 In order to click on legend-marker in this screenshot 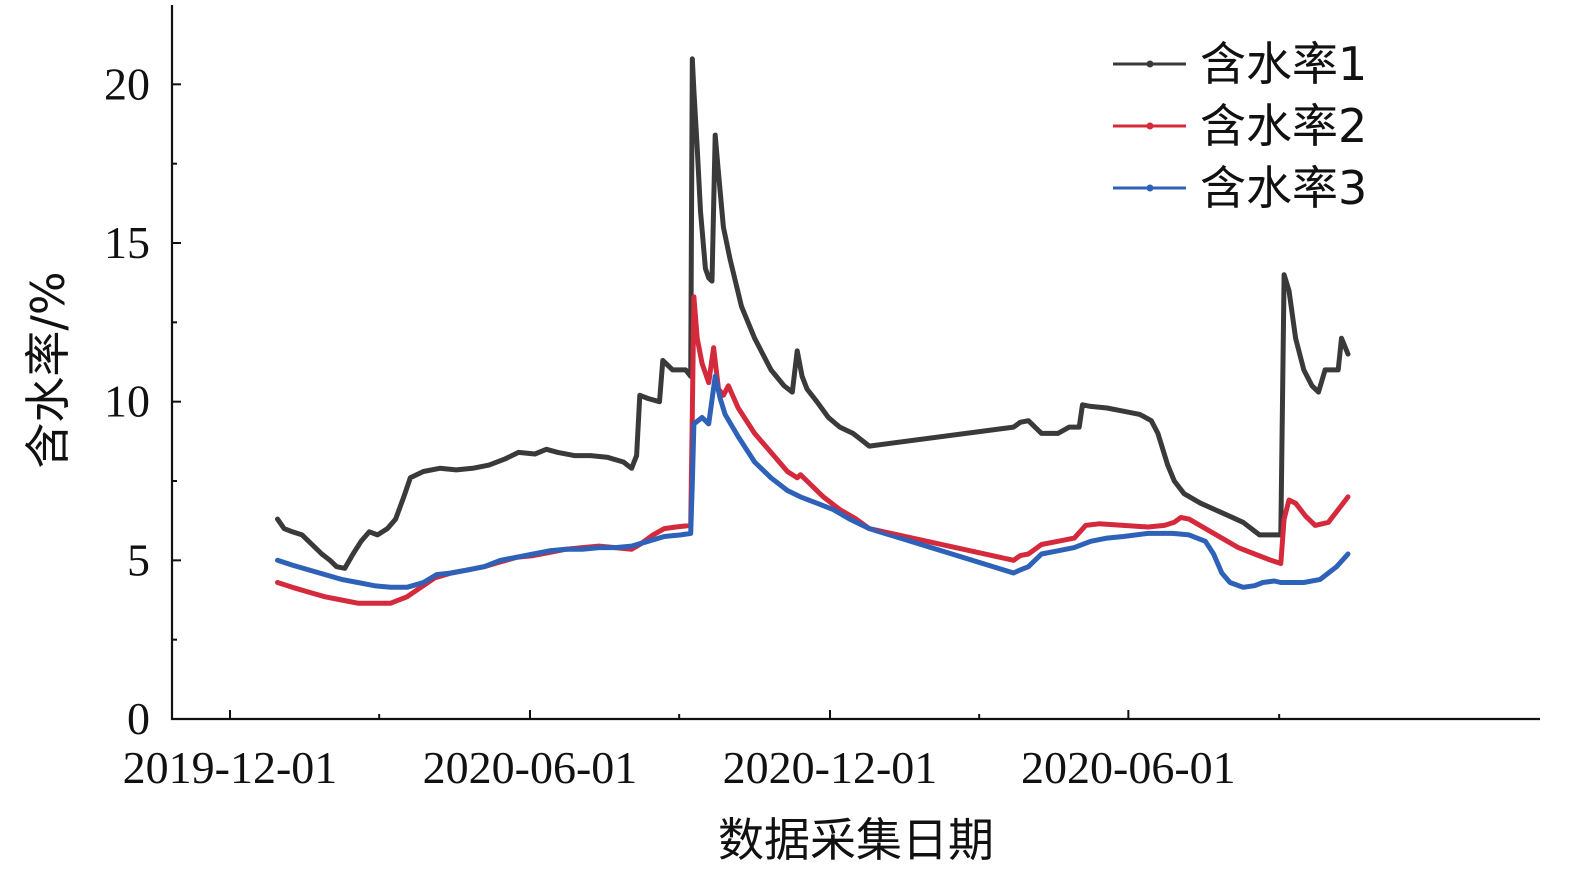, I will do `click(1150, 64)`.